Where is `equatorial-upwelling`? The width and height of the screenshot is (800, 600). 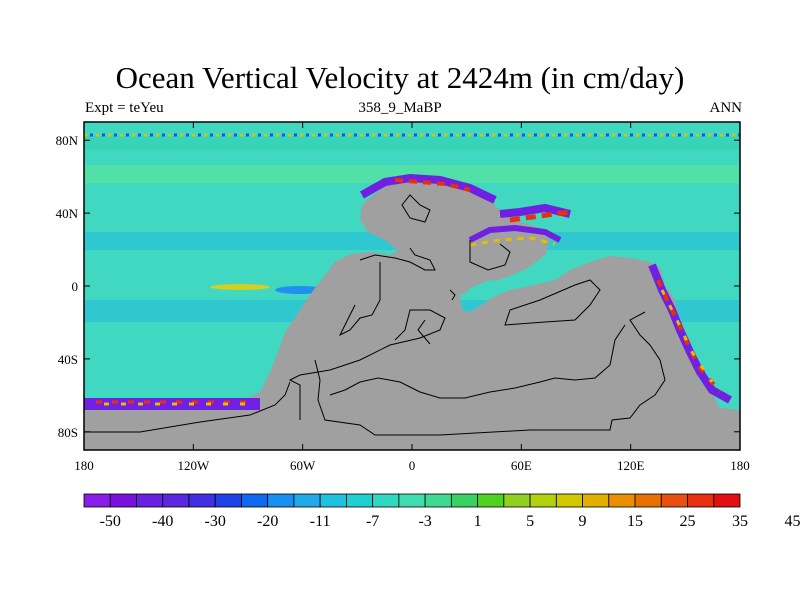
equatorial-upwelling is located at coordinates (240, 287).